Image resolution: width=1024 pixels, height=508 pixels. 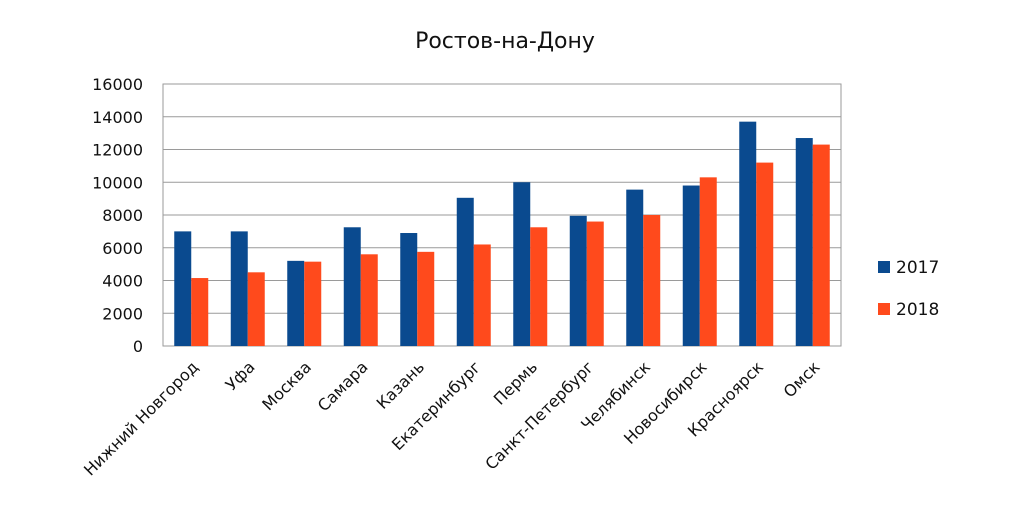 What do you see at coordinates (117, 182) in the screenshot?
I see `y-tick-label: 10000` at bounding box center [117, 182].